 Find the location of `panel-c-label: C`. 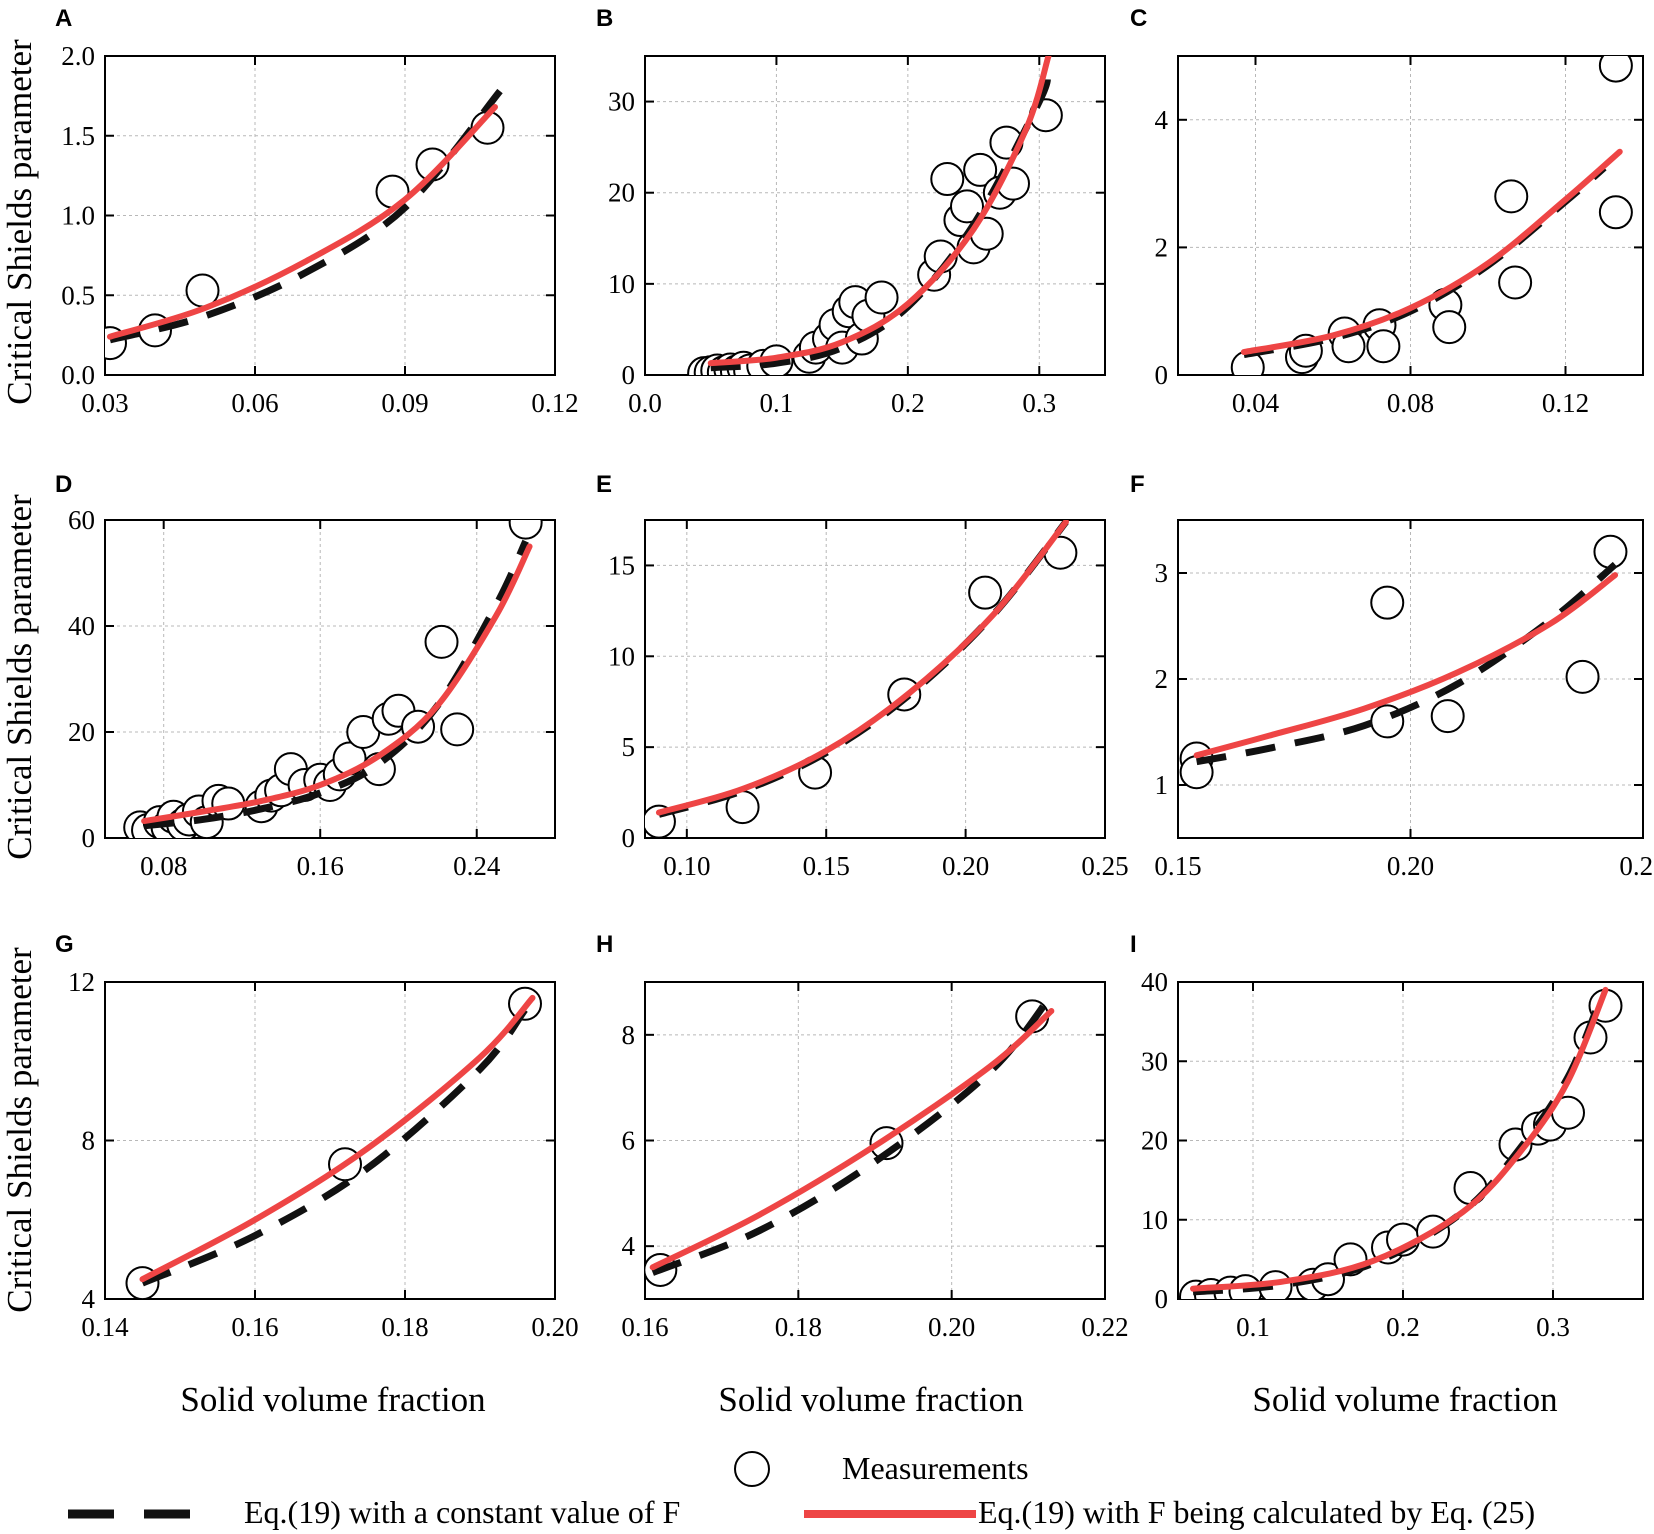

panel-c-label: C is located at coordinates (1138, 18).